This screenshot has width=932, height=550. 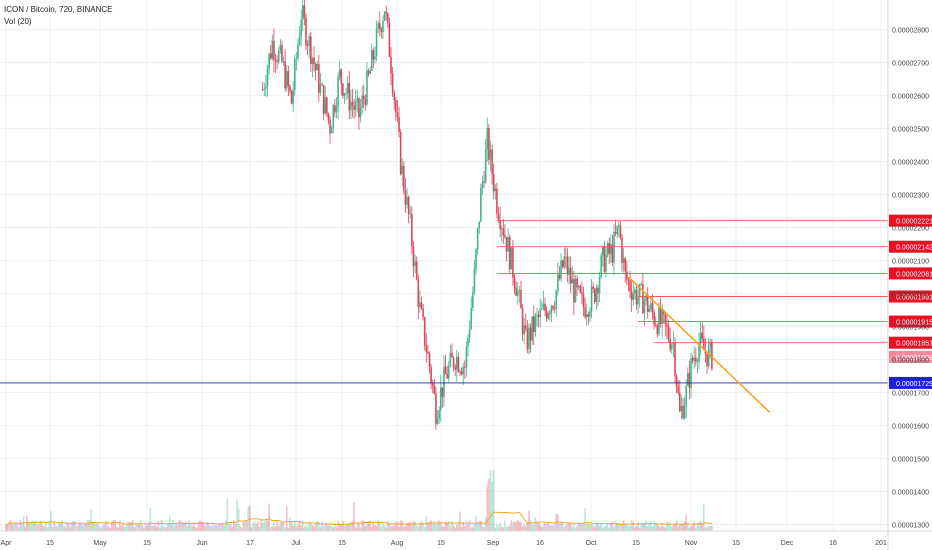 What do you see at coordinates (493, 543) in the screenshot?
I see `time-tick-label: Sep` at bounding box center [493, 543].